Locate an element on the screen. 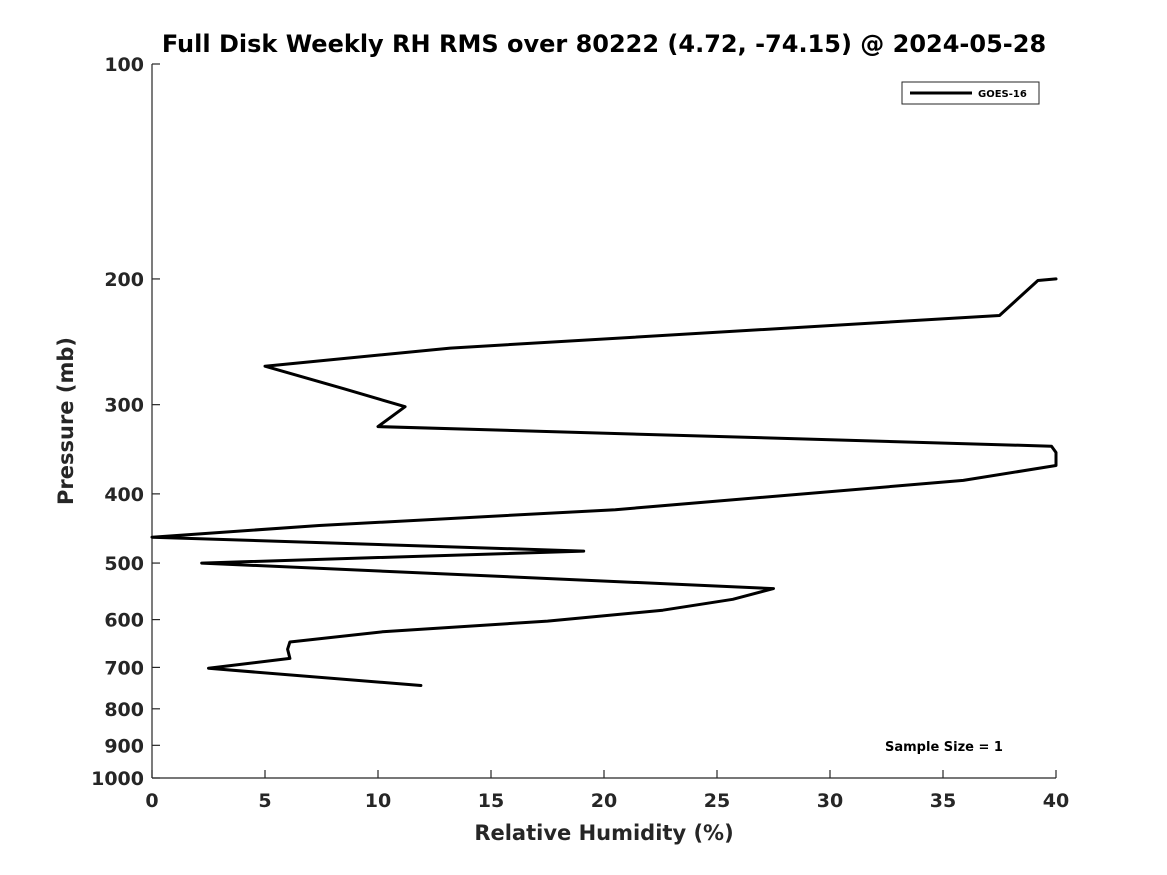 The image size is (1167, 875). x-axis-ticks: 0 5 10 15 20 25 30 35 40 is located at coordinates (607, 791).